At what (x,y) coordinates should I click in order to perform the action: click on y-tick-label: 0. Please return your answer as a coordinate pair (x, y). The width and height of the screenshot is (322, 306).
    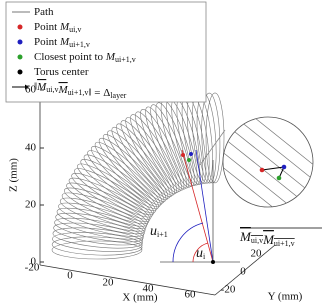
    Looking at the image, I should click on (243, 272).